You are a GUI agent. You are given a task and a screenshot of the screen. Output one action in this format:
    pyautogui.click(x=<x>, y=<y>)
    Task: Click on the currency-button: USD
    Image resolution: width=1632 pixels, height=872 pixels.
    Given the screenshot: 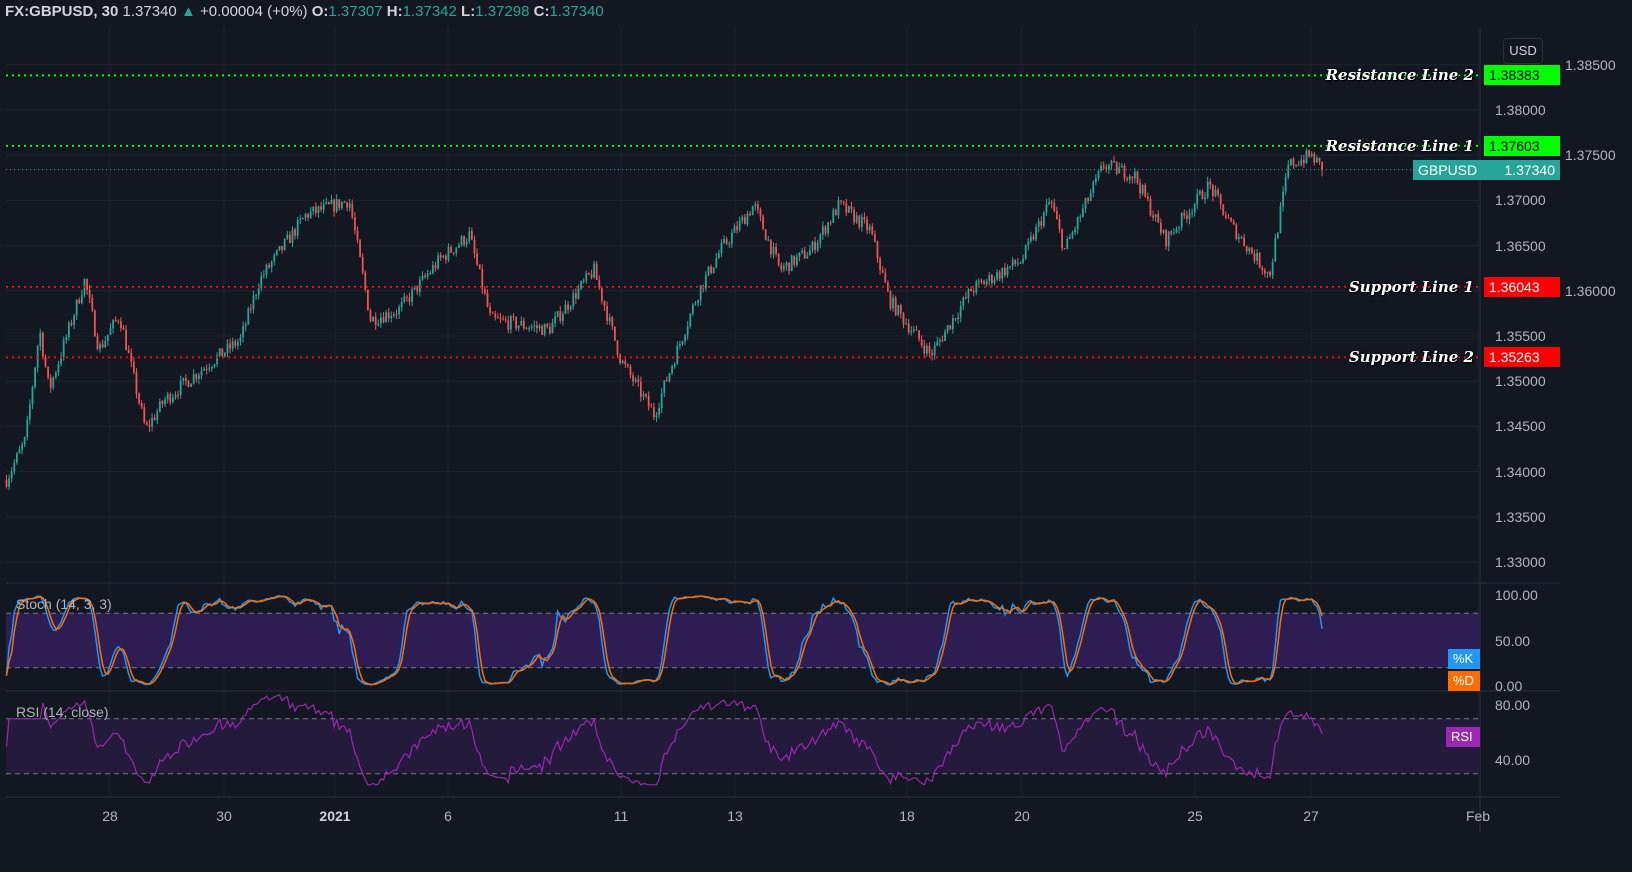 What is the action you would take?
    pyautogui.click(x=1523, y=51)
    